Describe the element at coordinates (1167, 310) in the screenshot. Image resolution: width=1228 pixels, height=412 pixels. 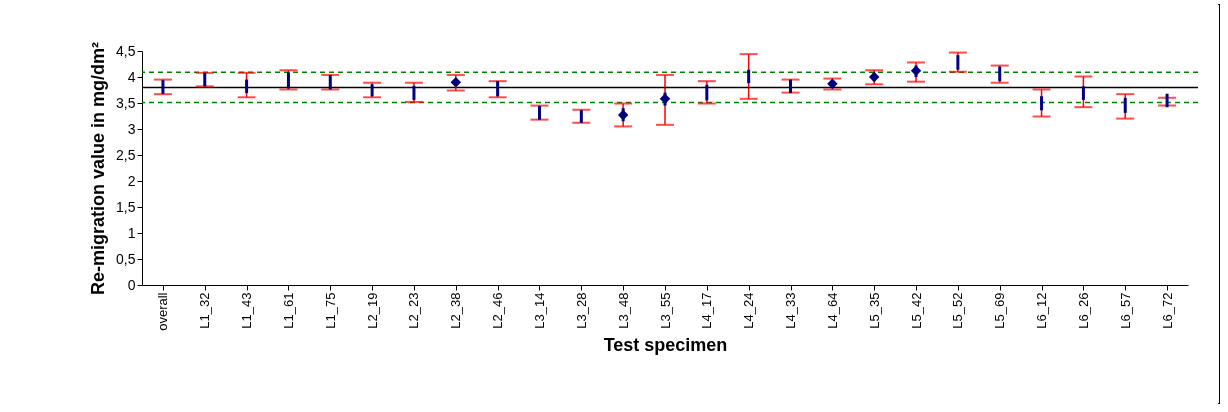
I see `x-tick-label: L6_72` at that location.